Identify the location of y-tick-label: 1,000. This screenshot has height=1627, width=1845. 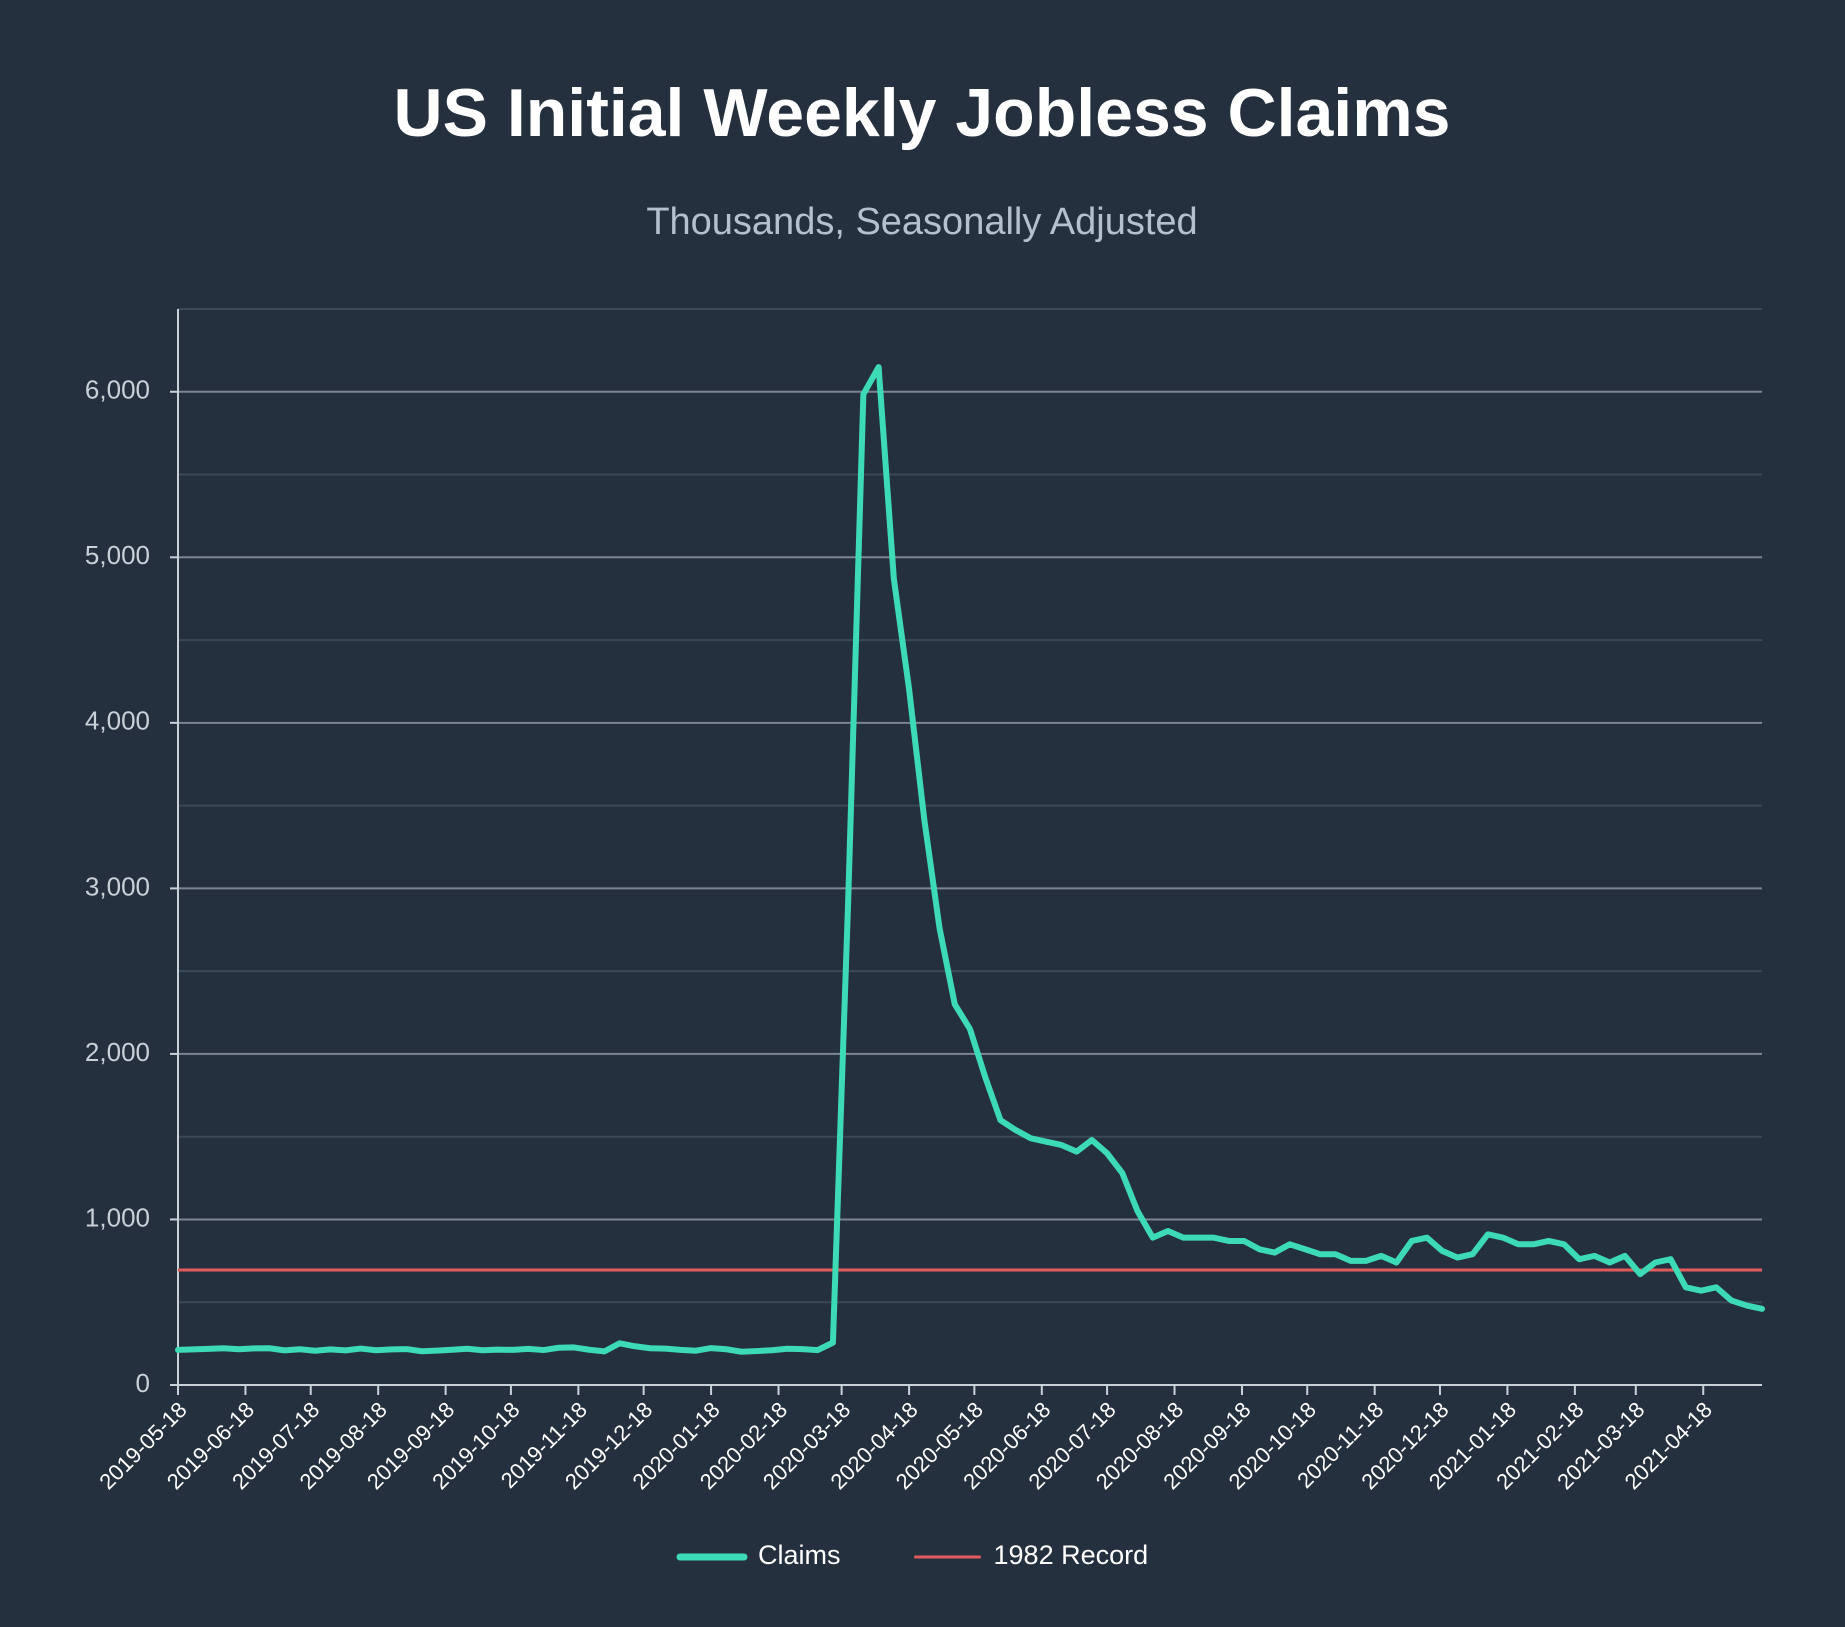
(117, 1217).